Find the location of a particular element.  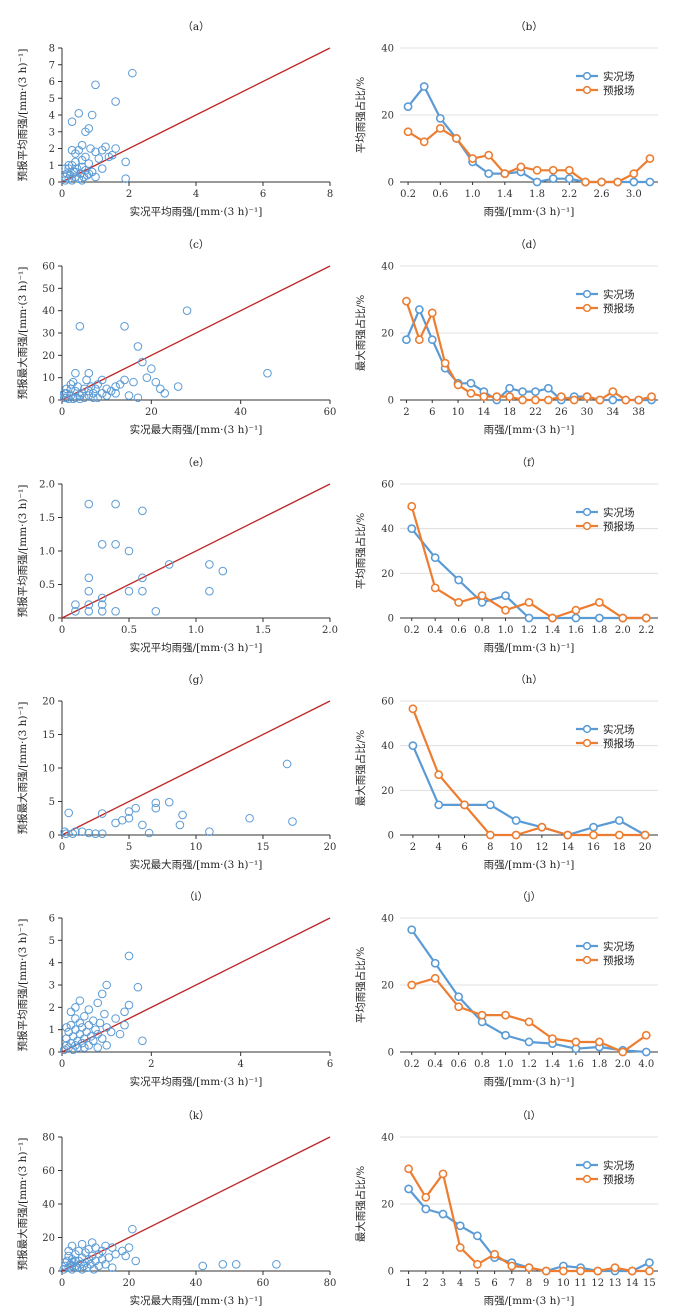

y-tick-label: 1 is located at coordinates (52, 166).